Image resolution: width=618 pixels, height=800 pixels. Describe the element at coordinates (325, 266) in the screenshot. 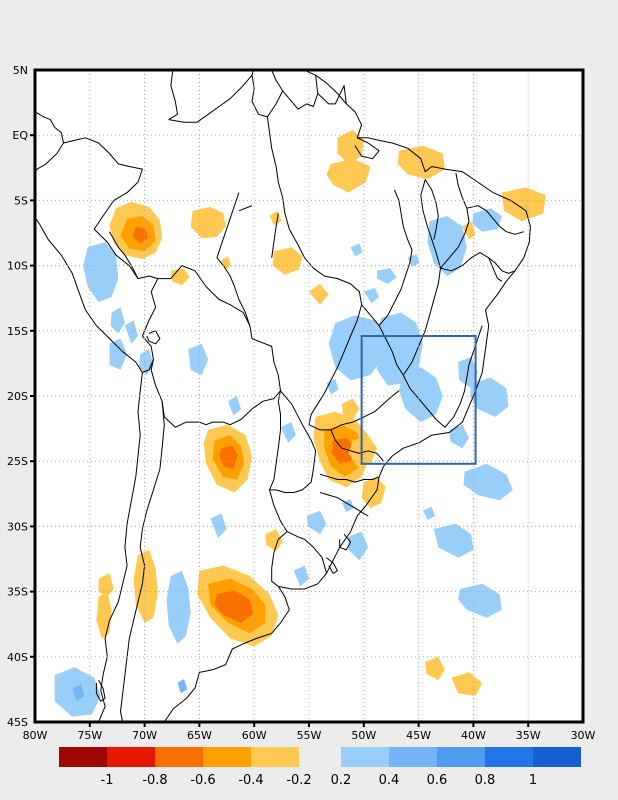

I see `map-line-state-pa-mt` at that location.